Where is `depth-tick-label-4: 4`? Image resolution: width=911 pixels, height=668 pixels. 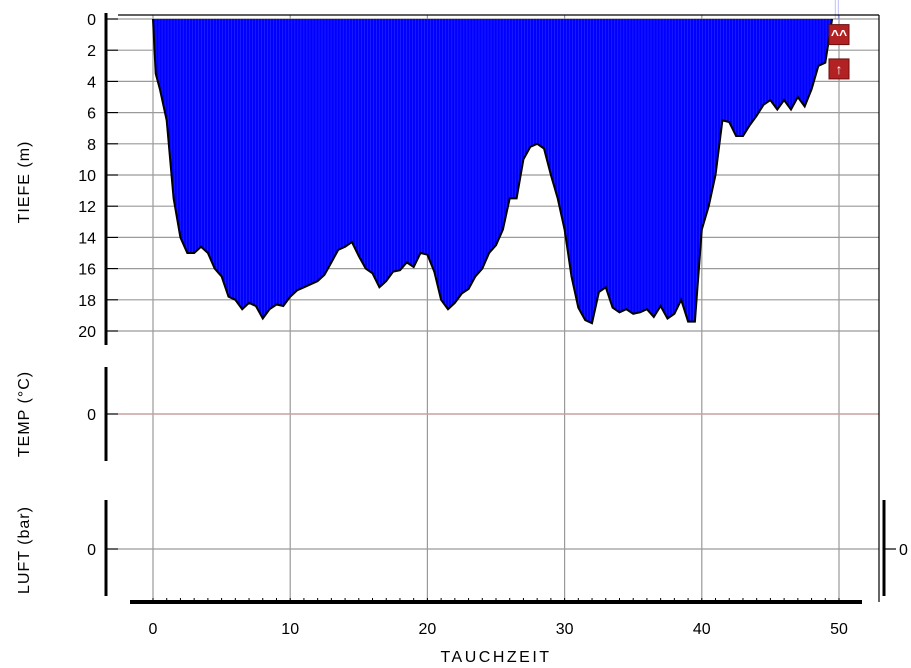 depth-tick-label-4: 4 is located at coordinates (91, 82).